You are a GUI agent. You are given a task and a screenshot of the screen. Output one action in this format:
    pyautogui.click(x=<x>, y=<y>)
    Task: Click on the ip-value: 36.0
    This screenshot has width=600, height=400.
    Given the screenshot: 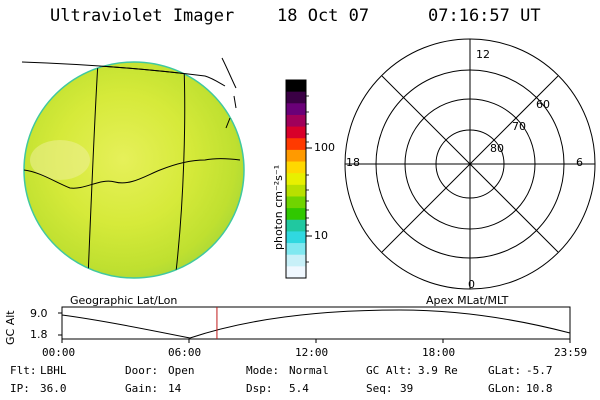 What is the action you would take?
    pyautogui.click(x=53, y=388)
    